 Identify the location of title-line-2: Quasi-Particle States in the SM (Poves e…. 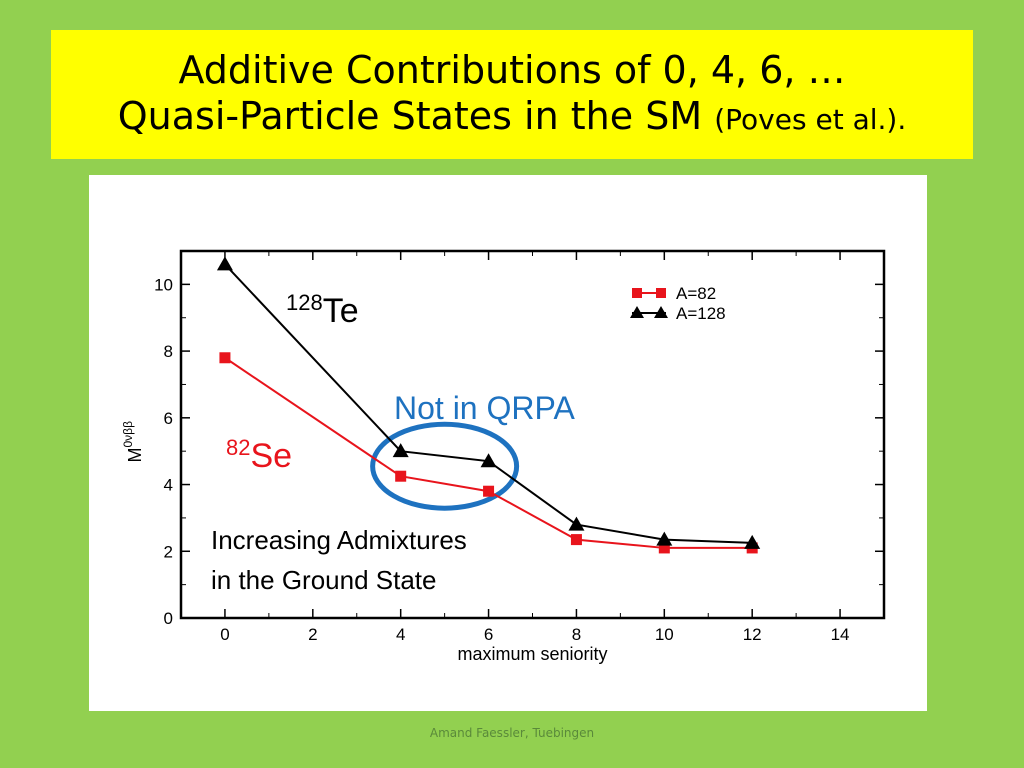
(512, 118).